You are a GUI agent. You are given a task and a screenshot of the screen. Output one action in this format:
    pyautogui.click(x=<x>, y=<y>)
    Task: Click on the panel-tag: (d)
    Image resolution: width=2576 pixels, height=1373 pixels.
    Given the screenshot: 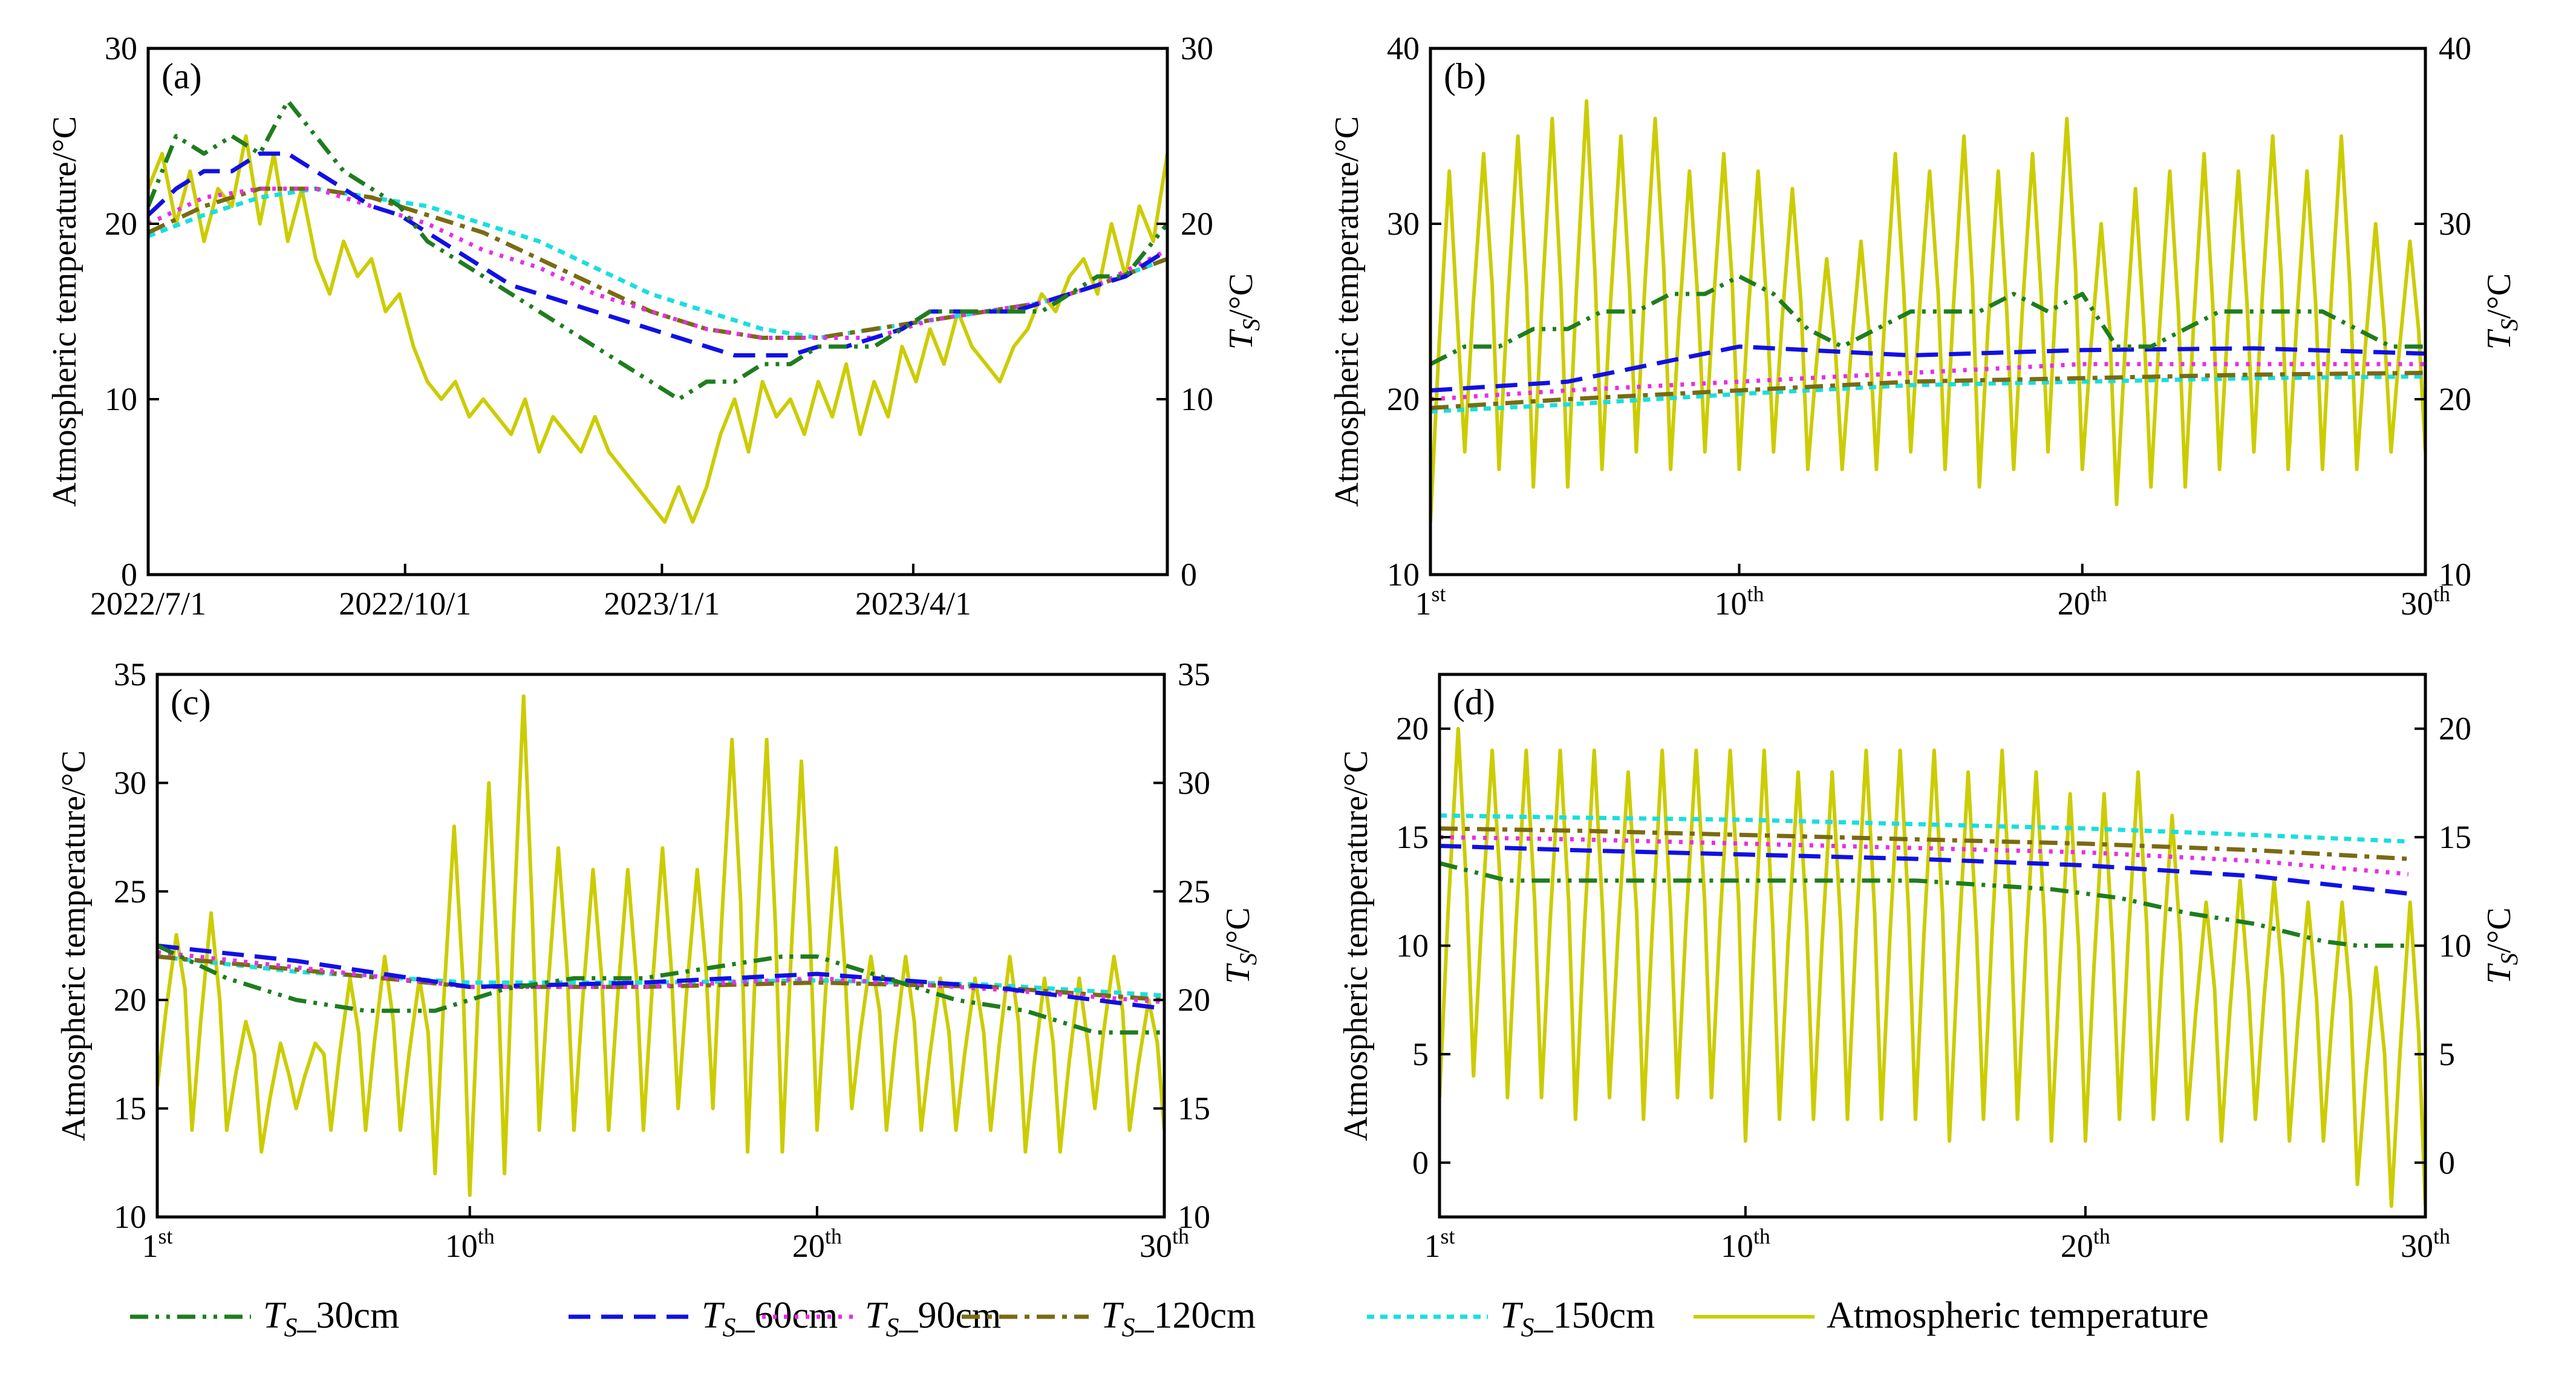 What is the action you would take?
    pyautogui.click(x=1474, y=702)
    